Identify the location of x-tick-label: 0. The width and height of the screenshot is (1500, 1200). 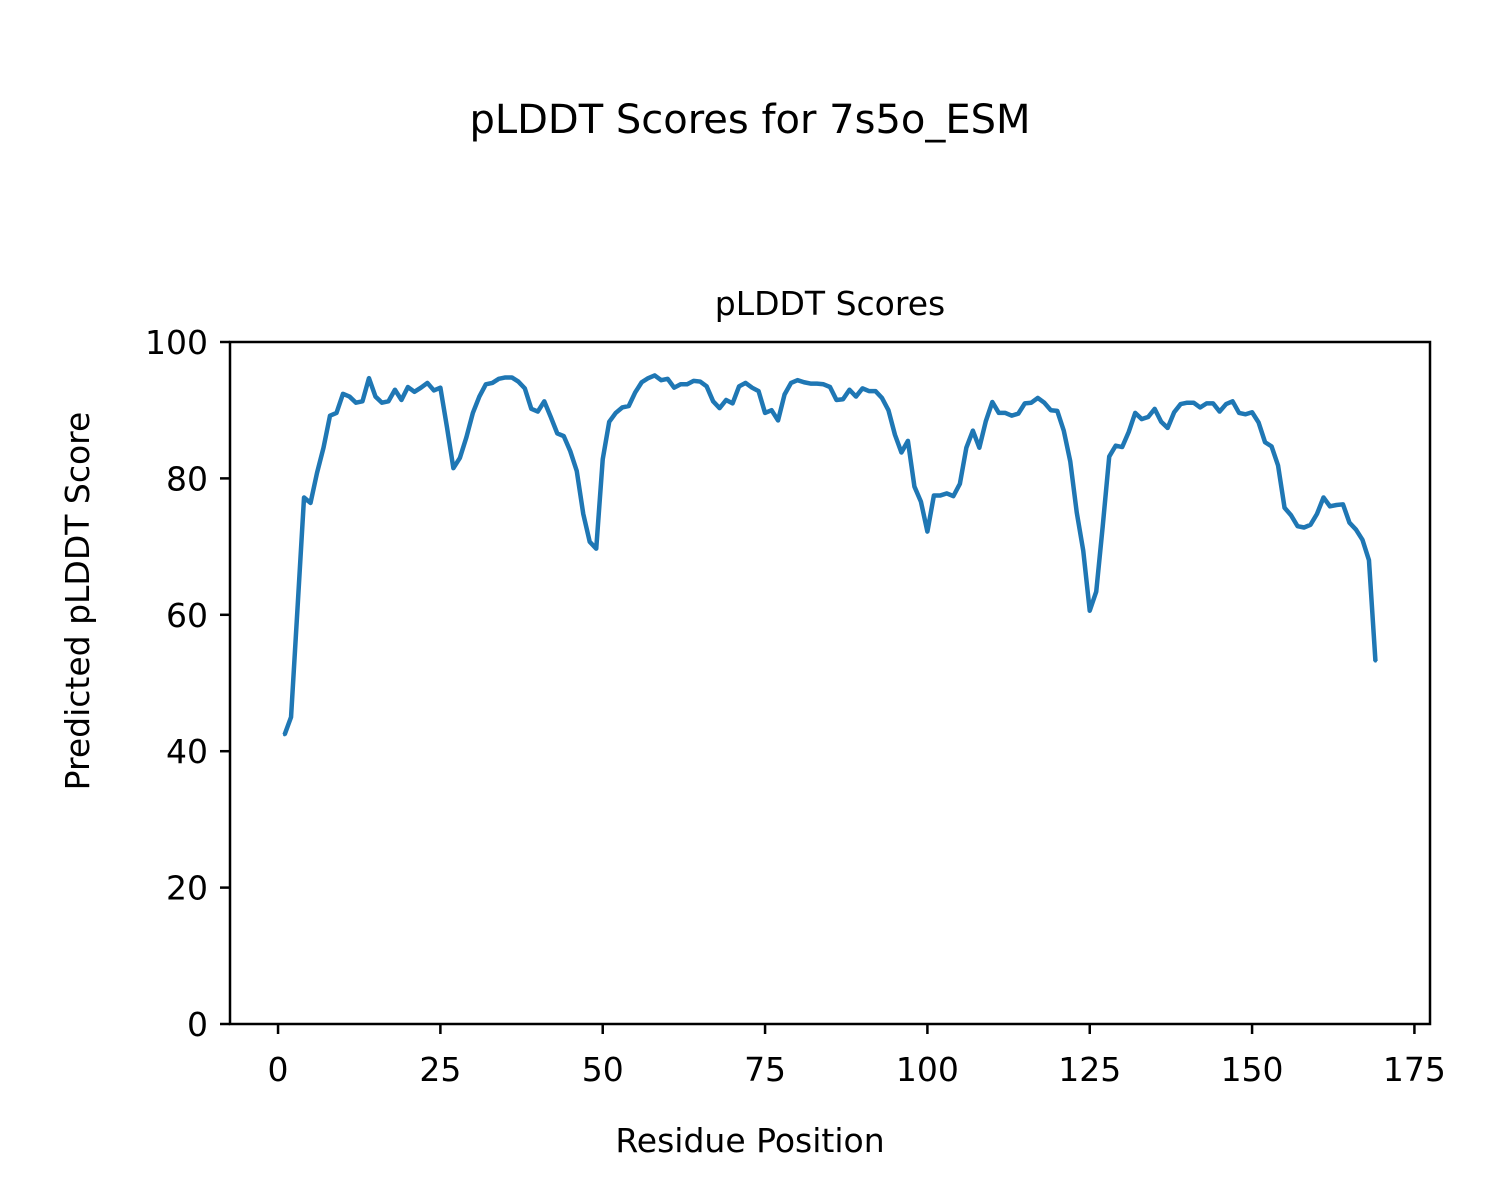
(278, 1069).